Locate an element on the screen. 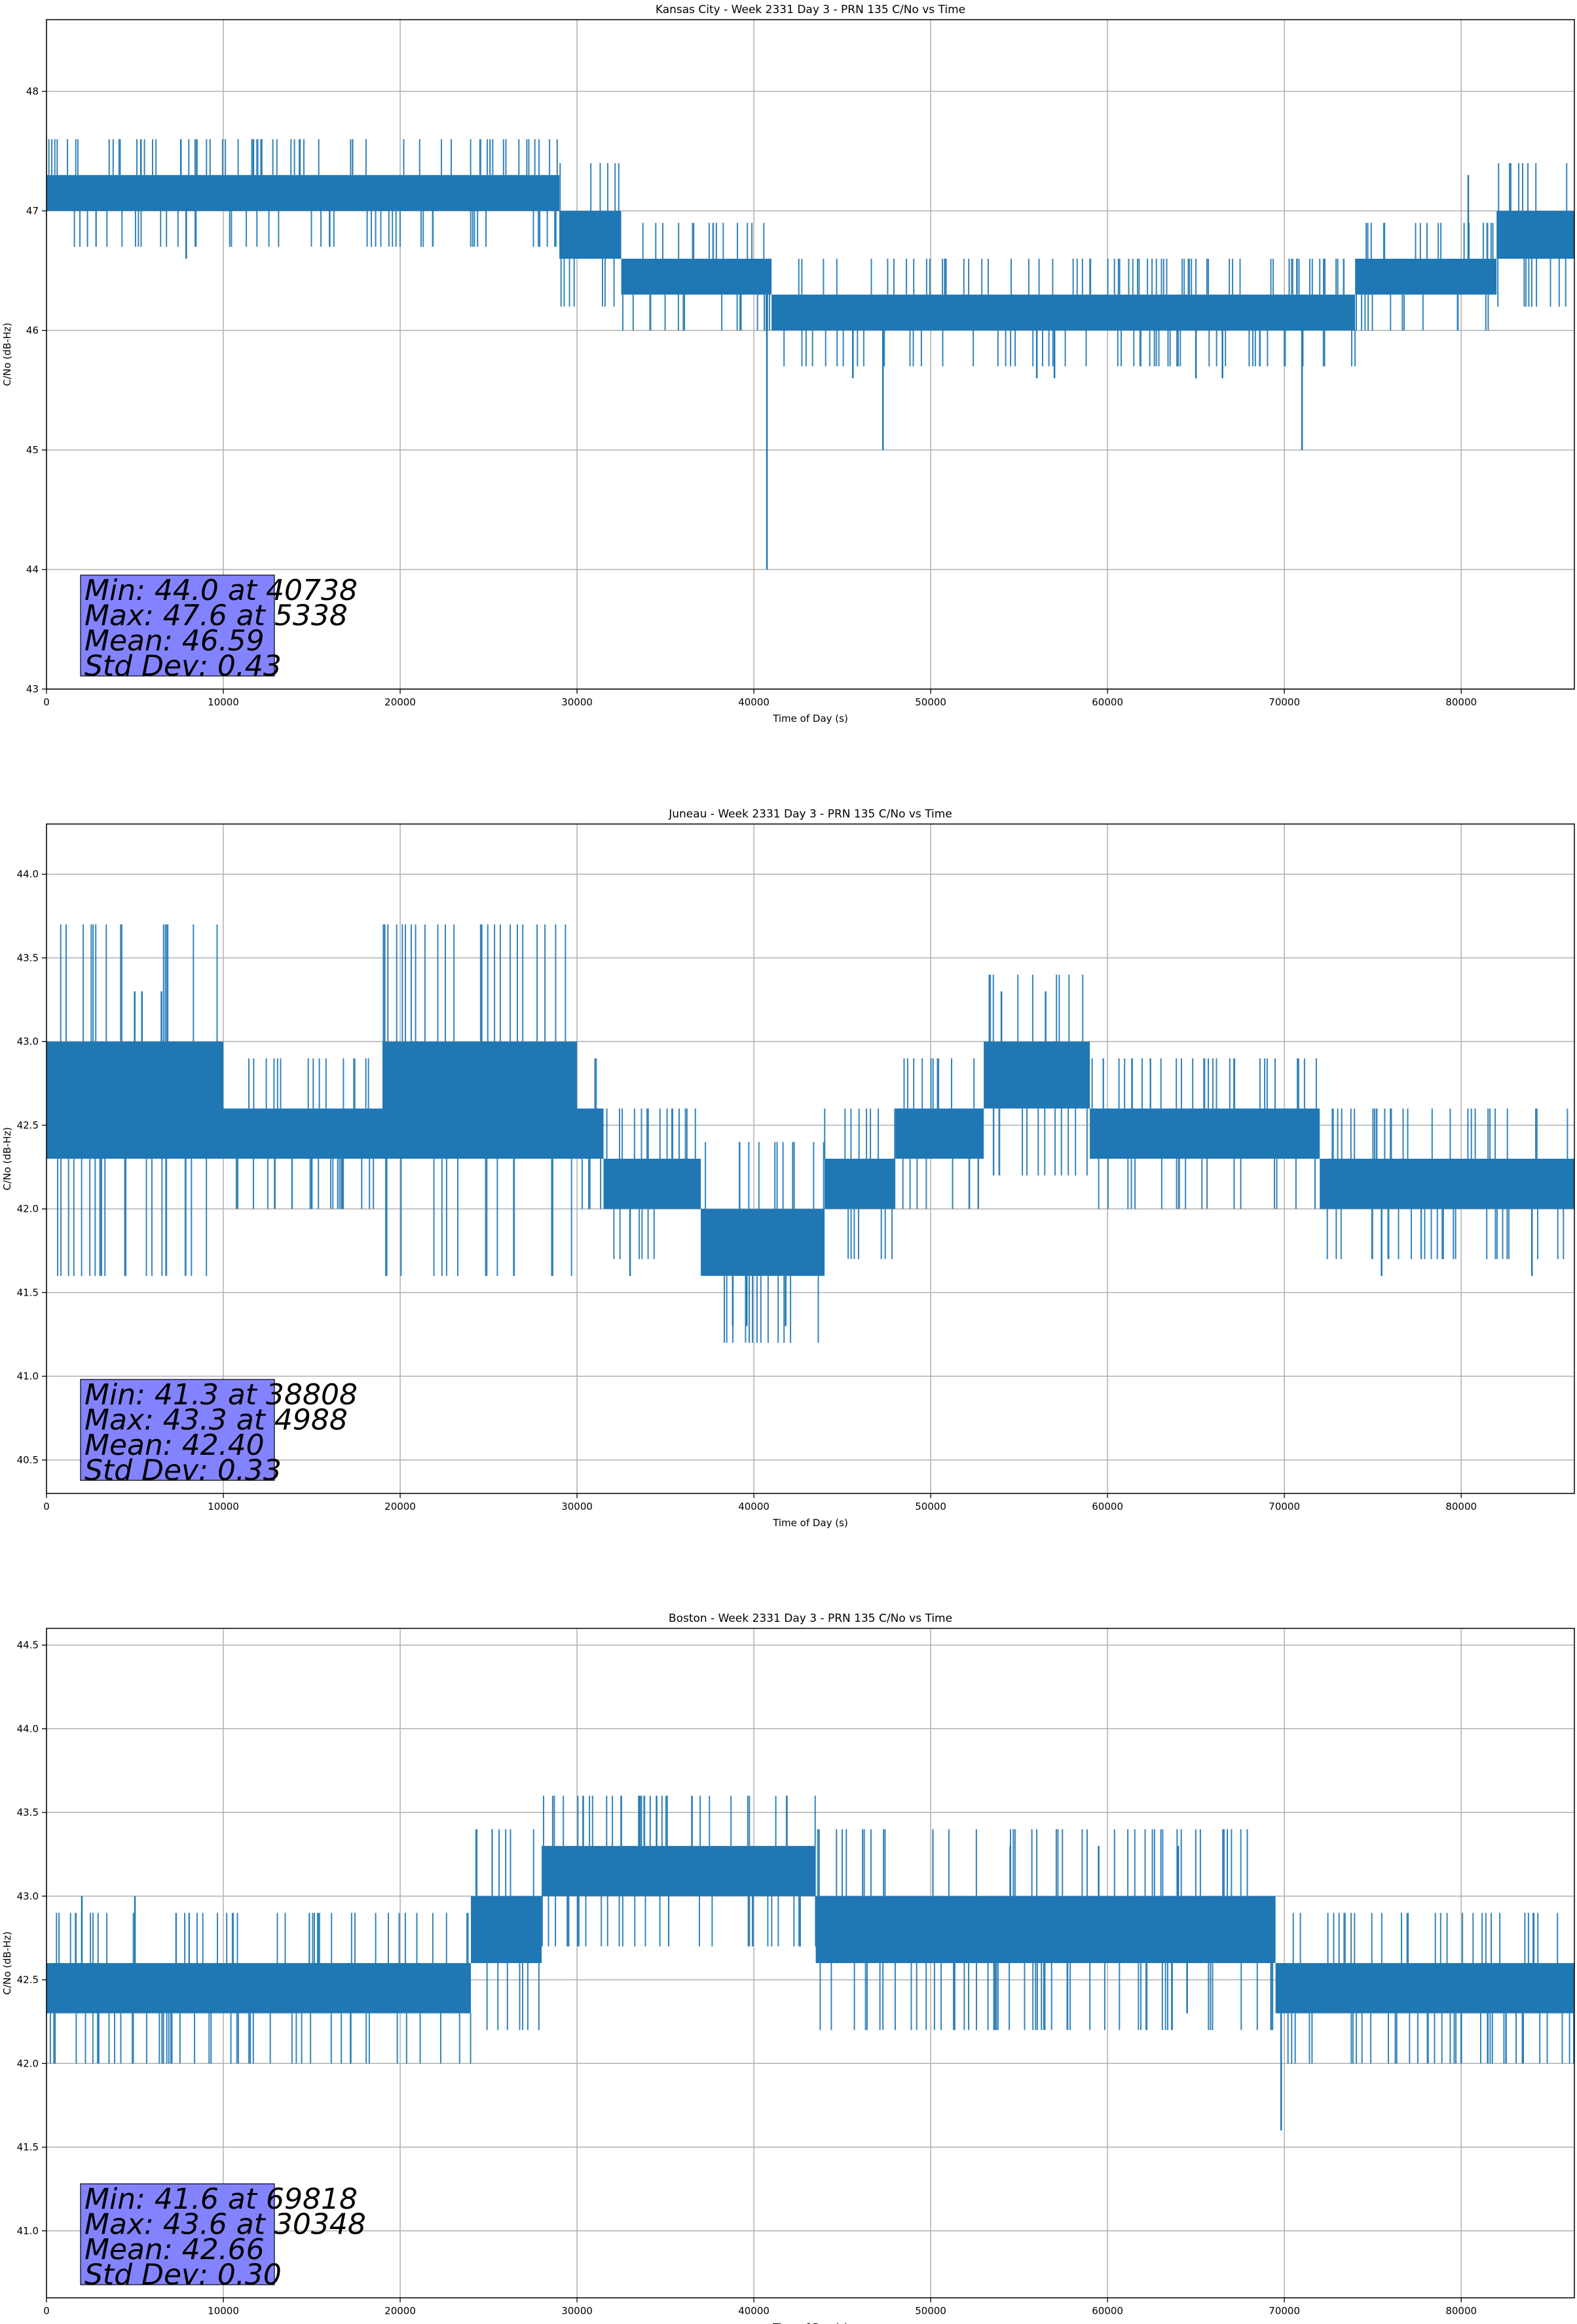  y-tick-label: 45 is located at coordinates (32, 450).